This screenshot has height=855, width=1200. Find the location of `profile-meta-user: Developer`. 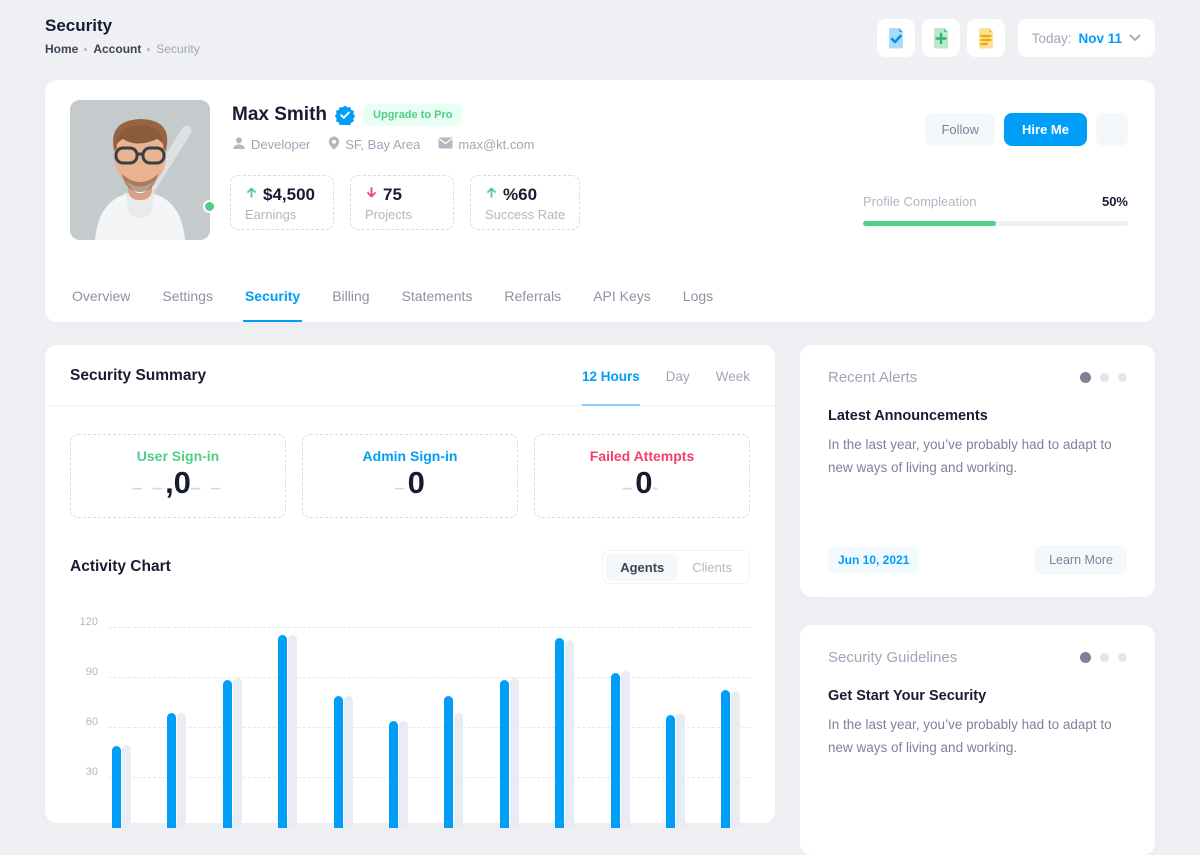

profile-meta-user: Developer is located at coordinates (271, 144).